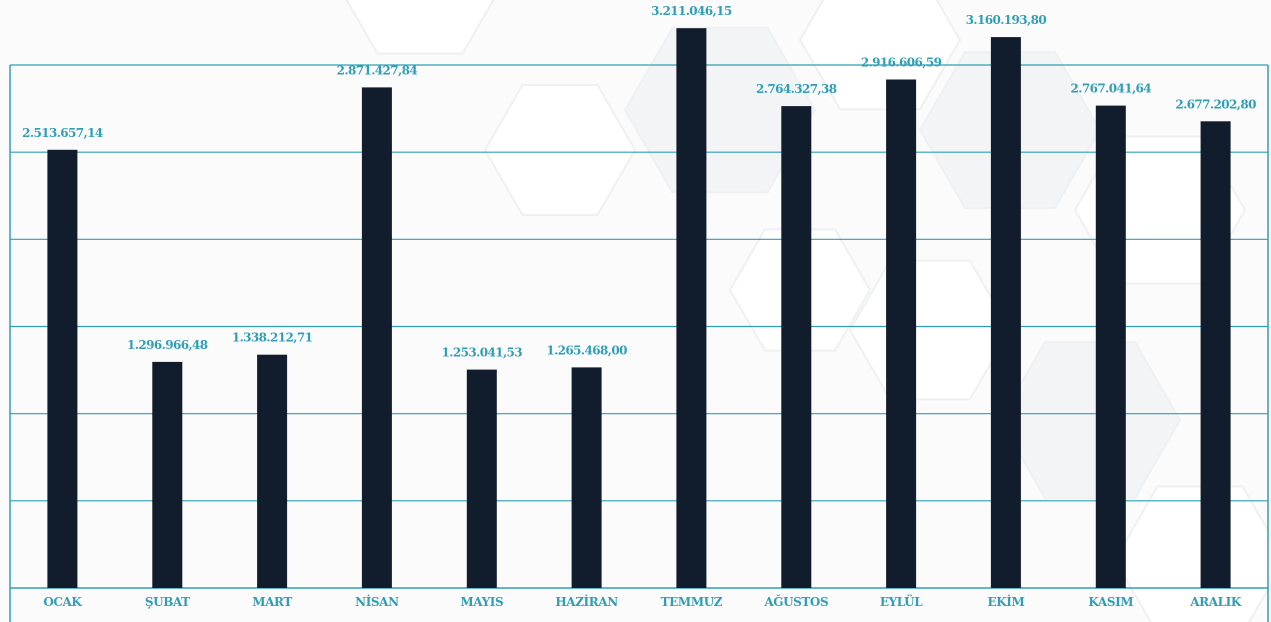 The height and width of the screenshot is (622, 1271). Describe the element at coordinates (272, 338) in the screenshot. I see `value-label: 1.338.212,71` at that location.